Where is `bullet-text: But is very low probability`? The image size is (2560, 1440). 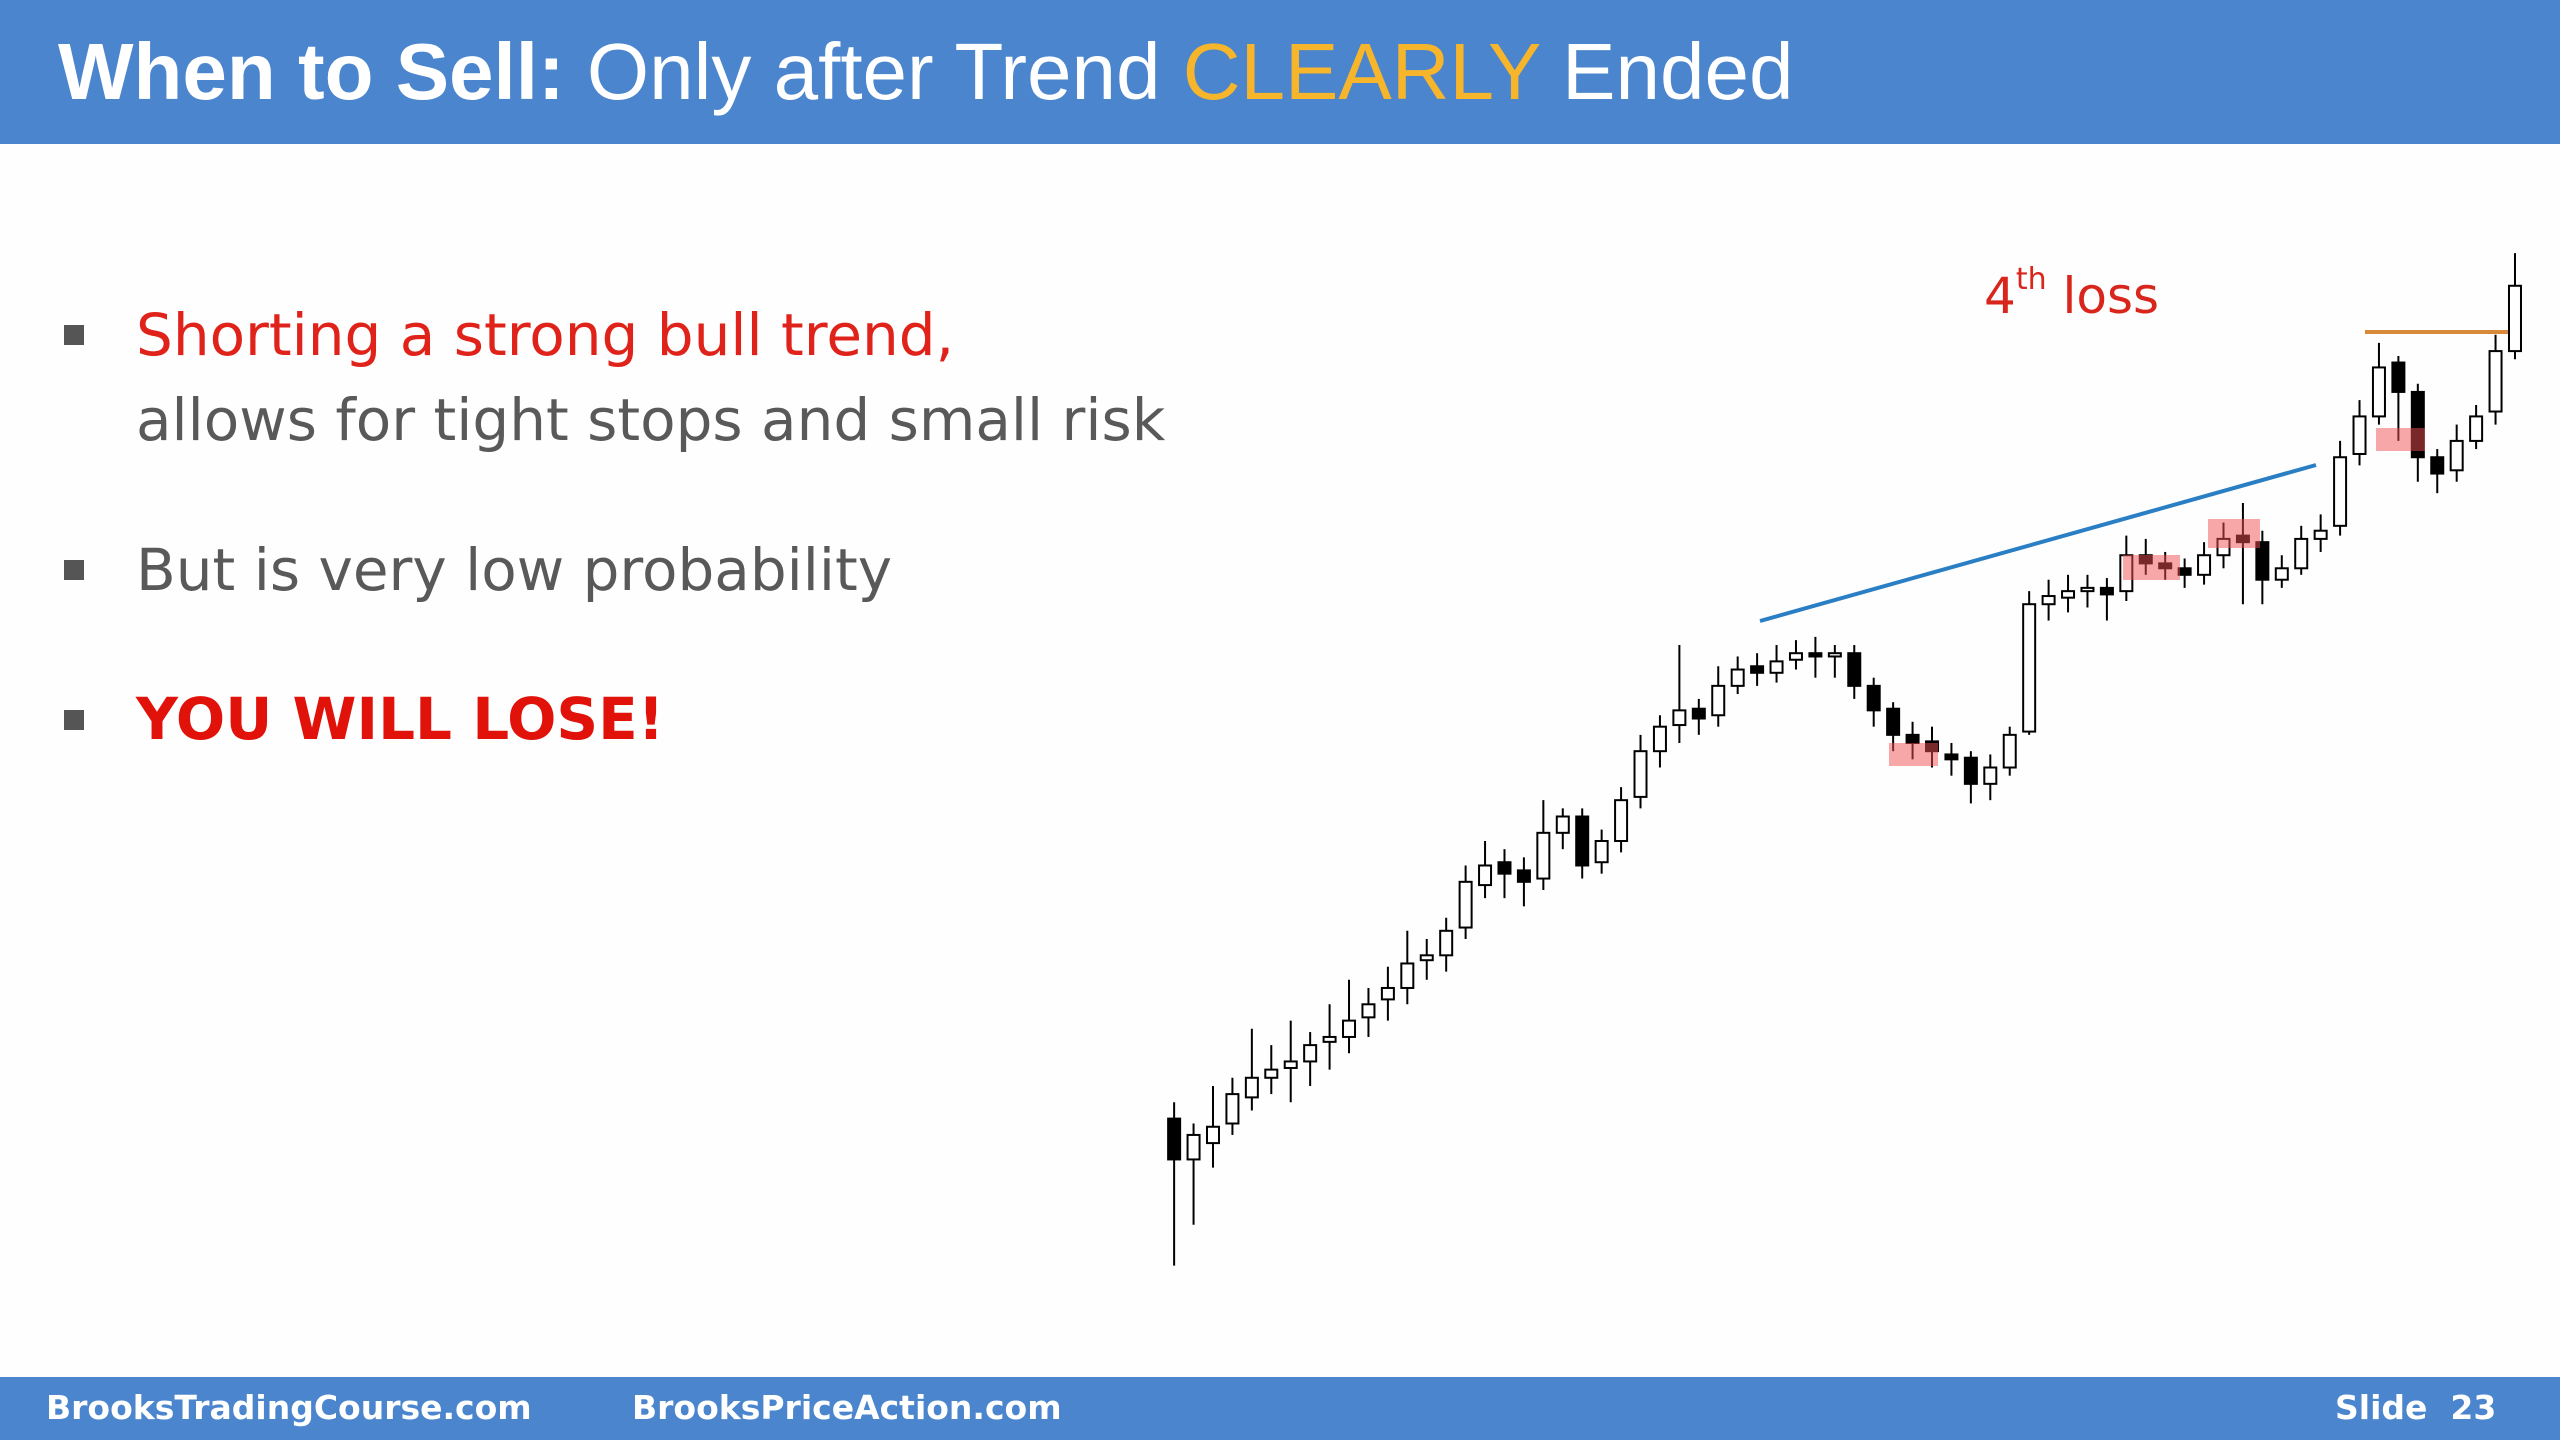 bullet-text: But is very low probability is located at coordinates (514, 570).